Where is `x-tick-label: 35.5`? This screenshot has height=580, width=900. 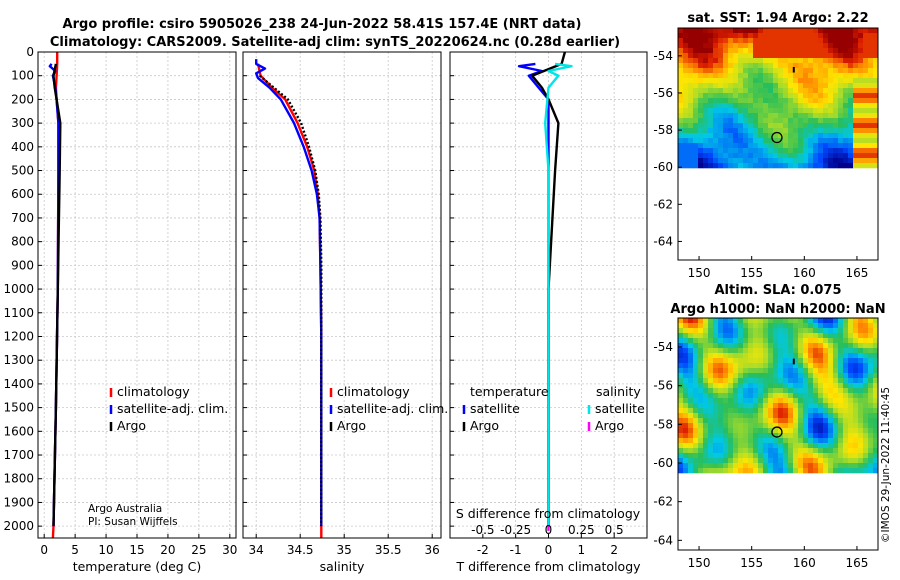
x-tick-label: 35.5 is located at coordinates (388, 550).